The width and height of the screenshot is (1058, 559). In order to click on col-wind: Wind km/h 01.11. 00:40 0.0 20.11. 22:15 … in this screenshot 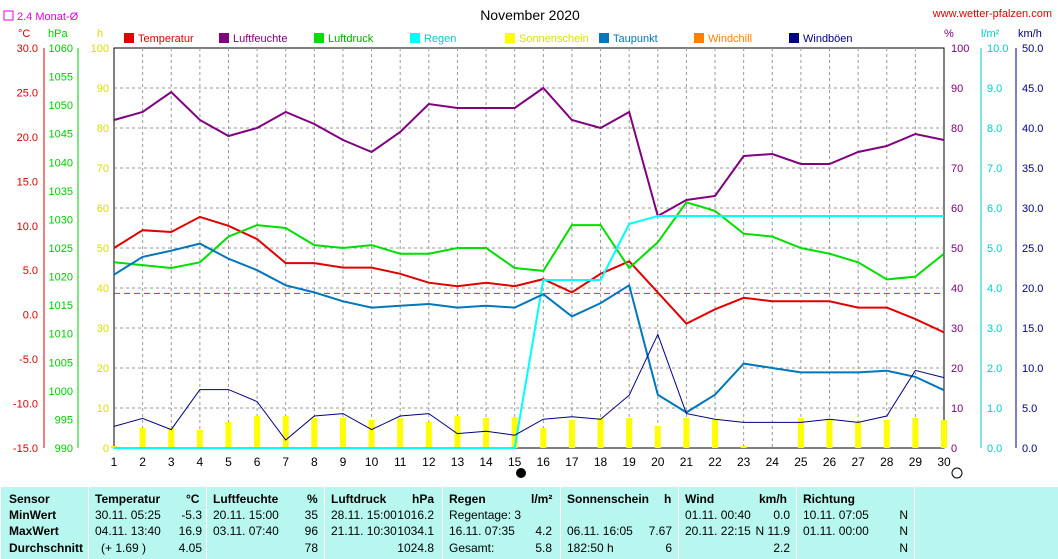, I will do `click(737, 523)`.